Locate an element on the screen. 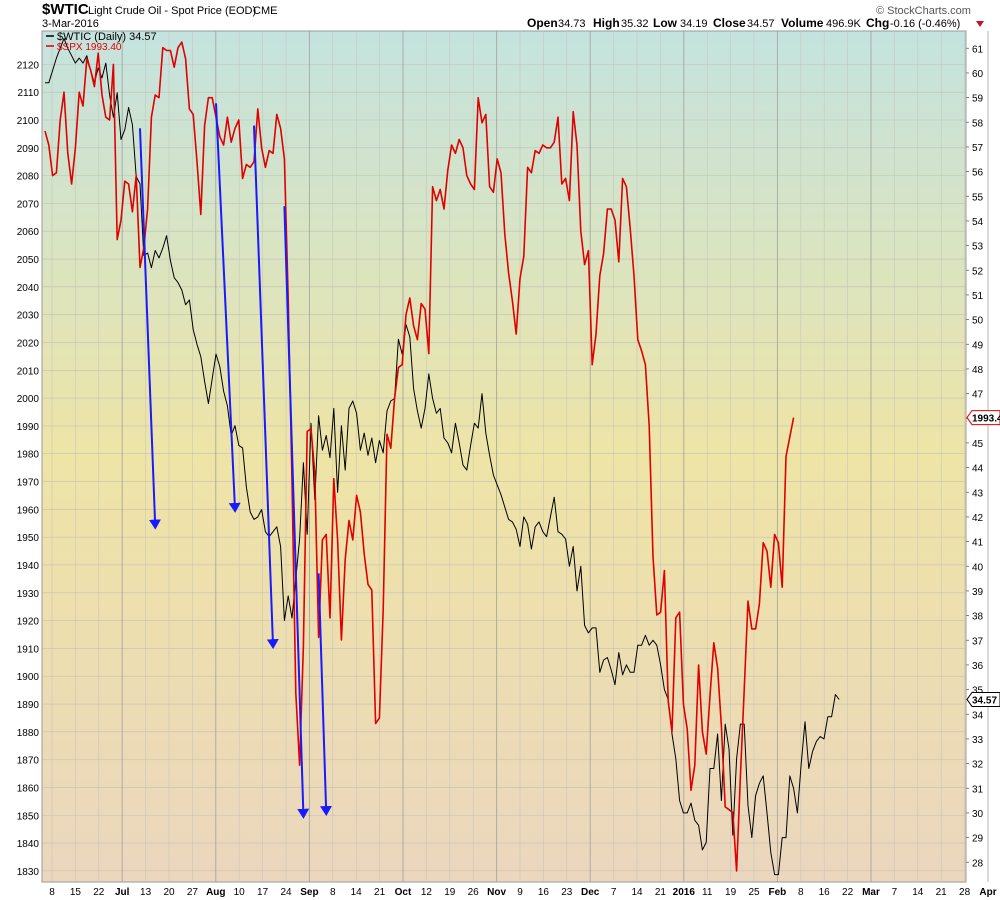  close-value: 34.57 is located at coordinates (761, 24).